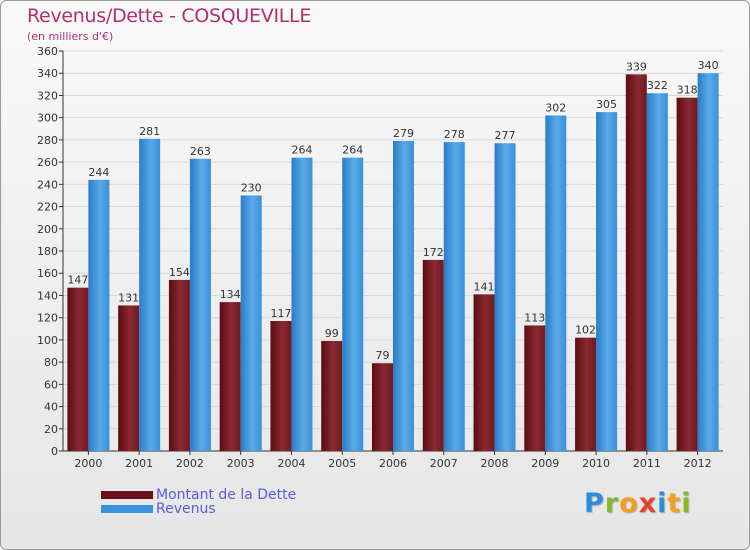 The width and height of the screenshot is (750, 550). Describe the element at coordinates (230, 294) in the screenshot. I see `data-label-dette: 134` at that location.